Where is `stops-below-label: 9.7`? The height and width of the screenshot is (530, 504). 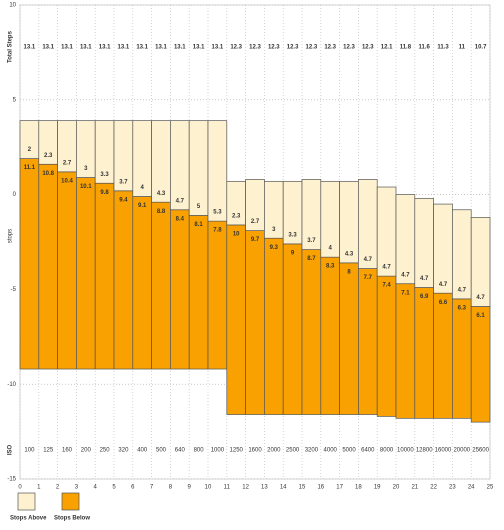 stops-below-label: 9.7 is located at coordinates (255, 240).